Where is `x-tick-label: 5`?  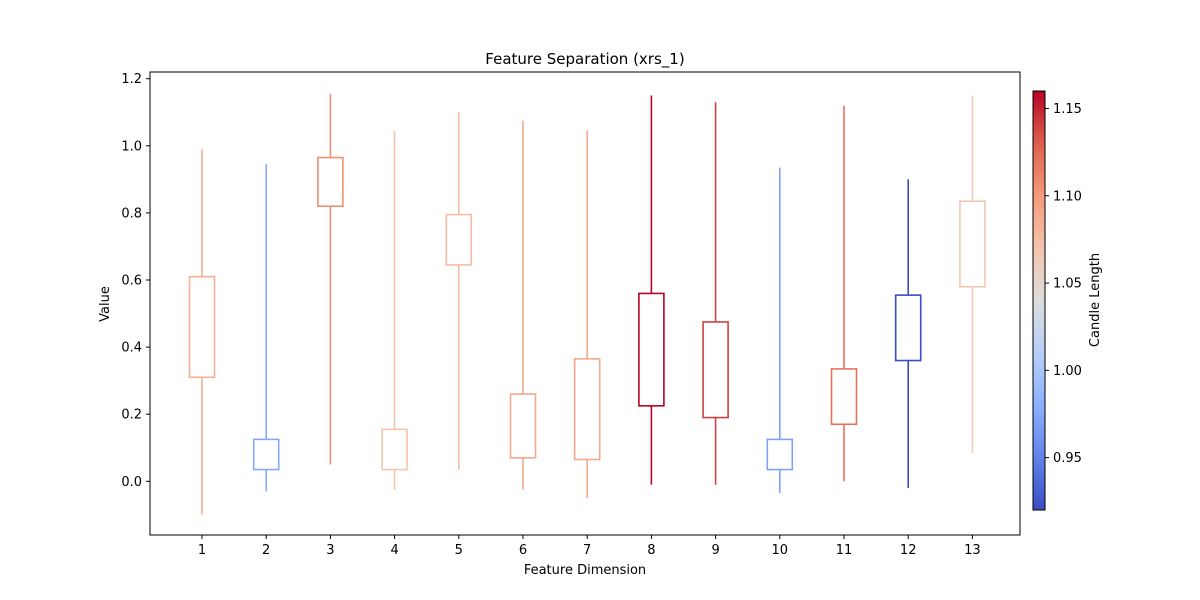 x-tick-label: 5 is located at coordinates (459, 550).